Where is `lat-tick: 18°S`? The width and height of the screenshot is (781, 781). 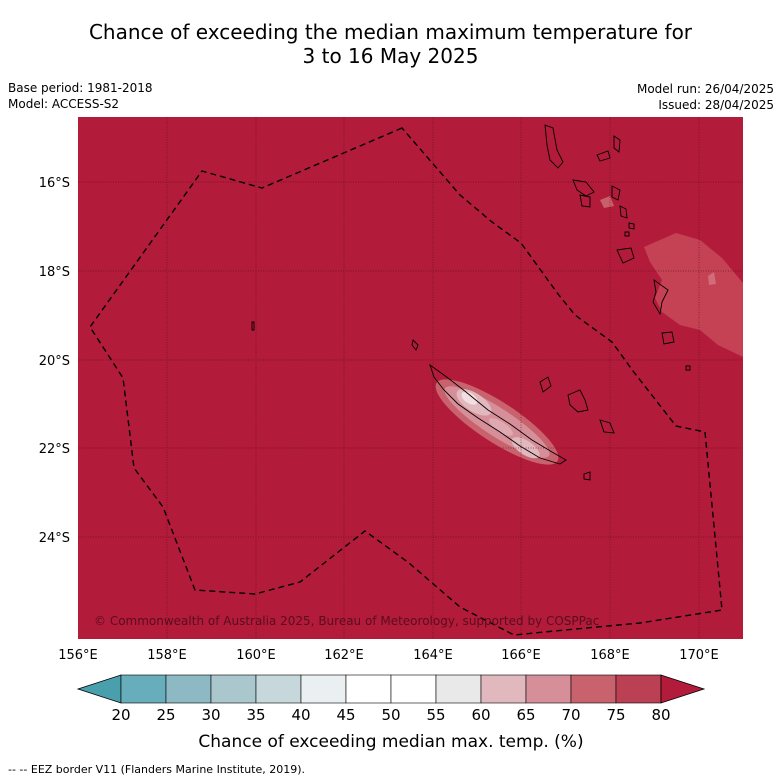 lat-tick: 18°S is located at coordinates (54, 272).